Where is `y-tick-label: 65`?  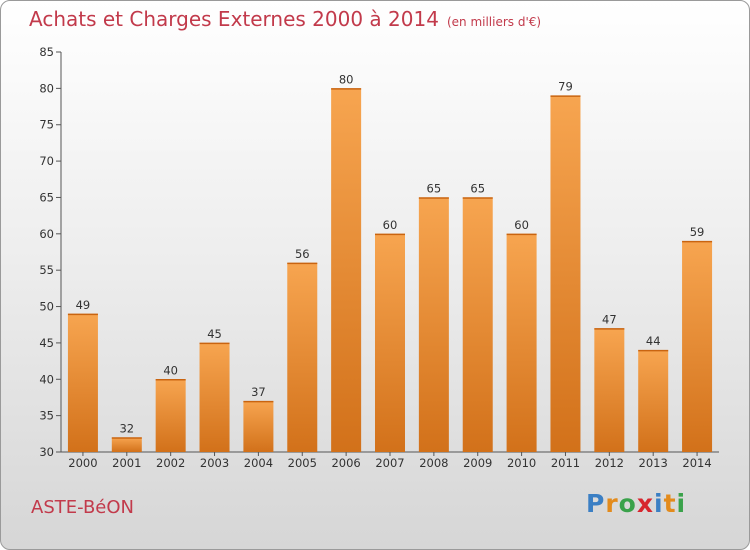 y-tick-label: 65 is located at coordinates (46, 197).